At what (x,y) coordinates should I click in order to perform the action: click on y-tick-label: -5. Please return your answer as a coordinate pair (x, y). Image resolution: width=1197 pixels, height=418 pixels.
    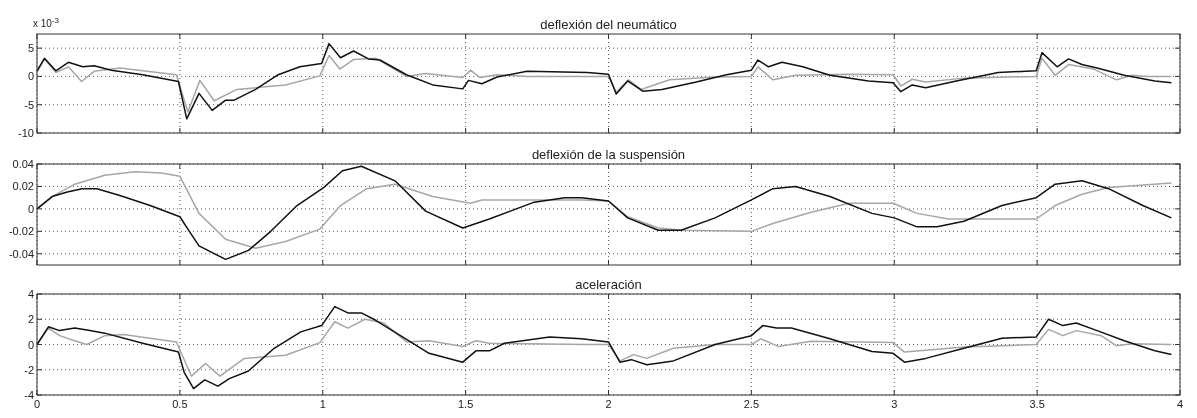
    Looking at the image, I should click on (29, 104).